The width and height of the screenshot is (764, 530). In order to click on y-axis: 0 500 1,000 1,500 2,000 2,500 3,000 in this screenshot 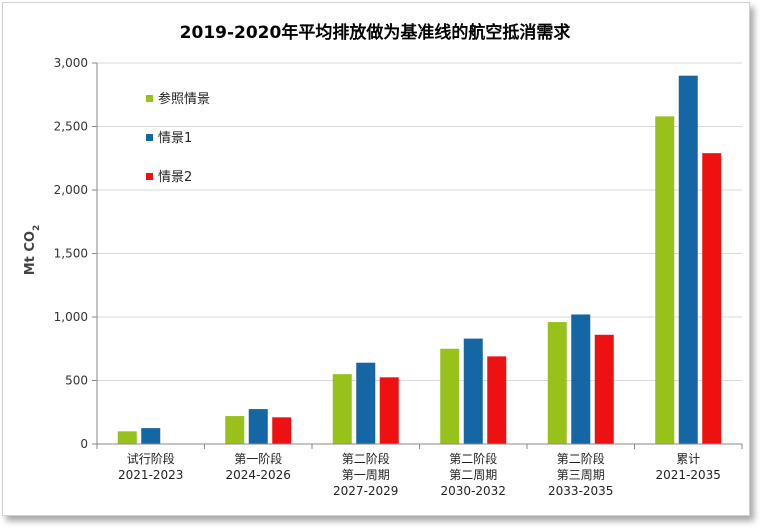, I will do `click(76, 253)`.